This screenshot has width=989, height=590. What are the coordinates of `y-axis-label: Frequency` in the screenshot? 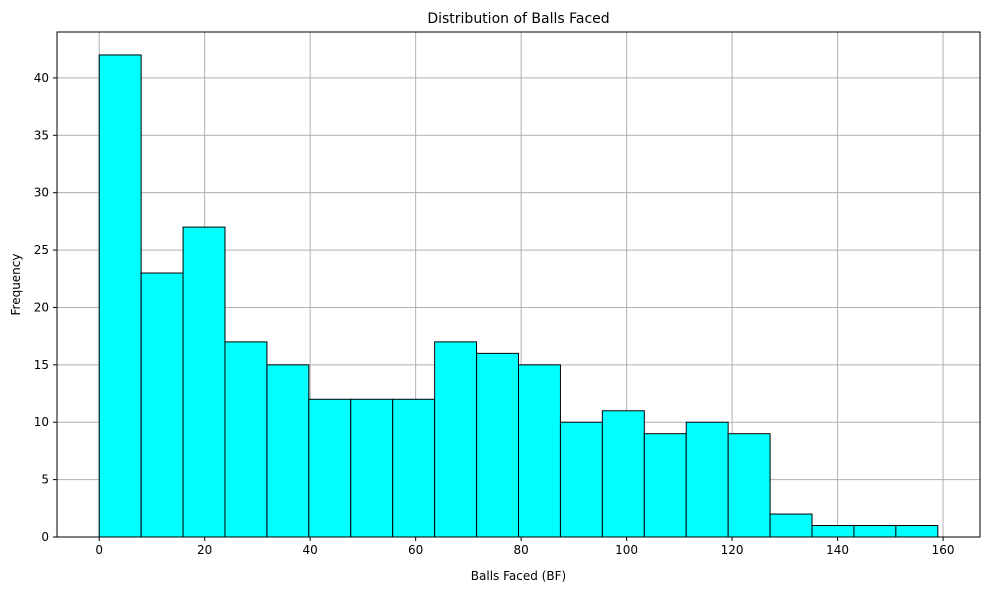 It's located at (16, 285).